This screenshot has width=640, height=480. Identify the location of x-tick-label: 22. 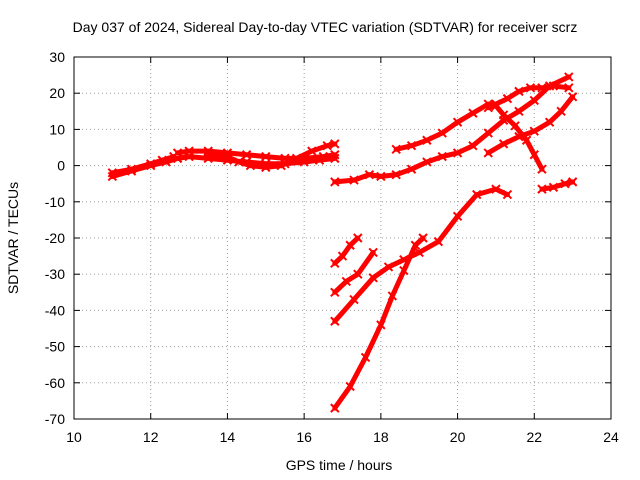
(534, 437).